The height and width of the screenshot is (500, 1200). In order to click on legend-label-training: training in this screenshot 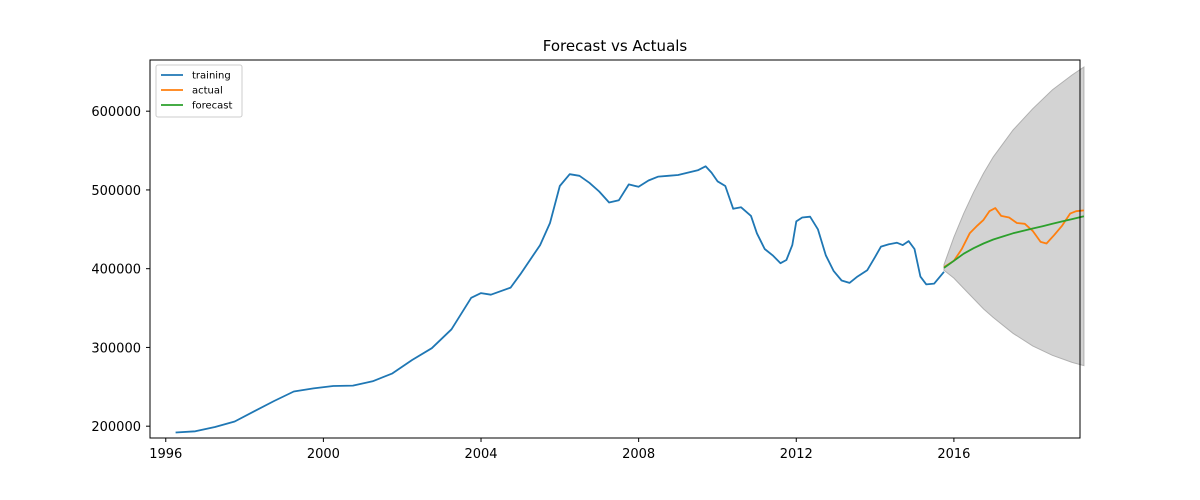, I will do `click(211, 76)`.